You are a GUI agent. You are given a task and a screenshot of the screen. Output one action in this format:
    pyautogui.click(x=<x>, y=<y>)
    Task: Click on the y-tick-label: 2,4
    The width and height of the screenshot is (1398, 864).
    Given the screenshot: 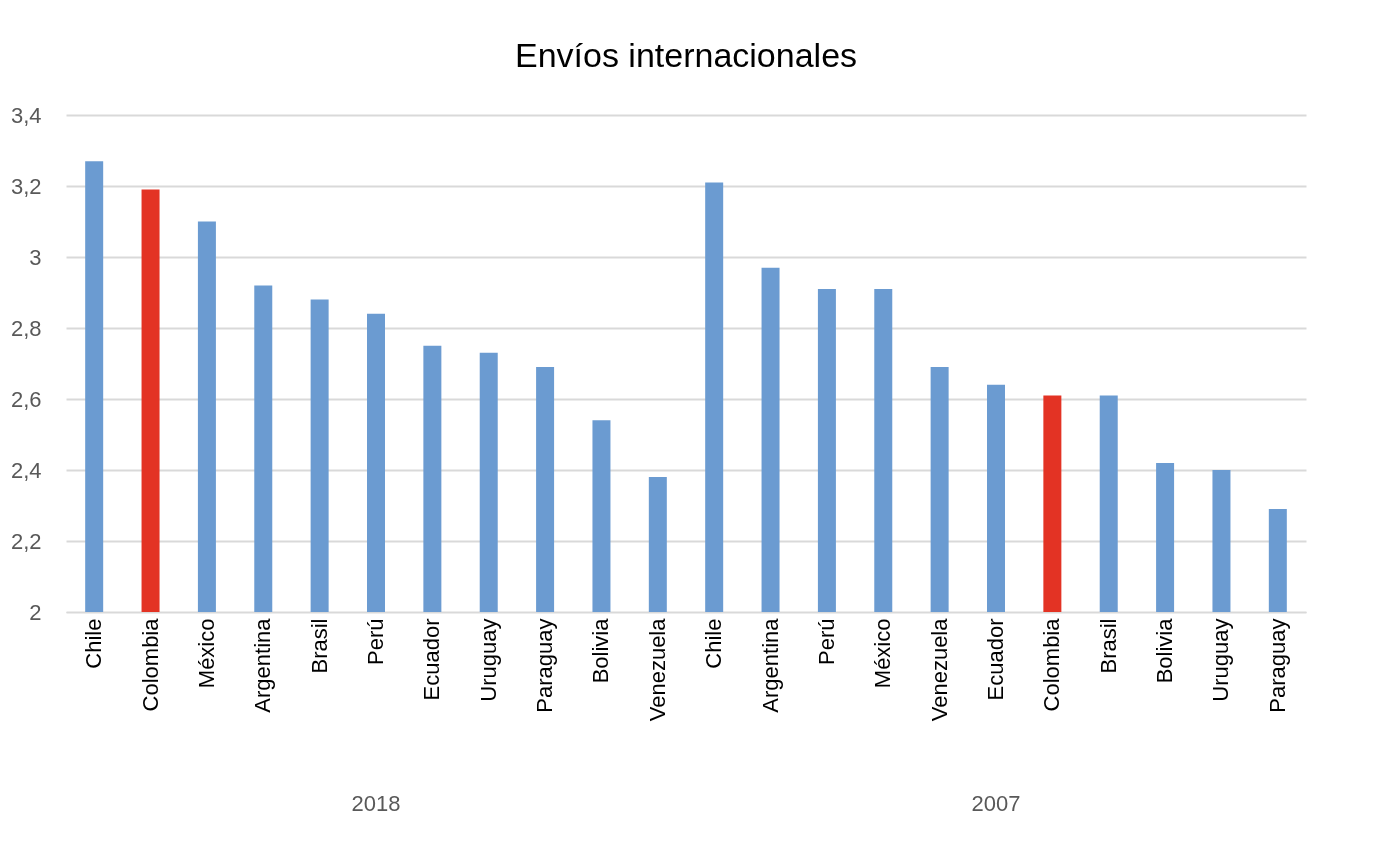 What is the action you would take?
    pyautogui.click(x=26, y=470)
    